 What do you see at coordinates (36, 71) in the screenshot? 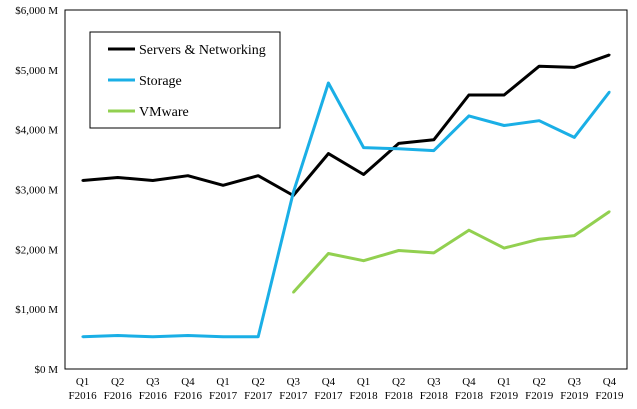
I see `y-tick-label: $5,000 M` at bounding box center [36, 71].